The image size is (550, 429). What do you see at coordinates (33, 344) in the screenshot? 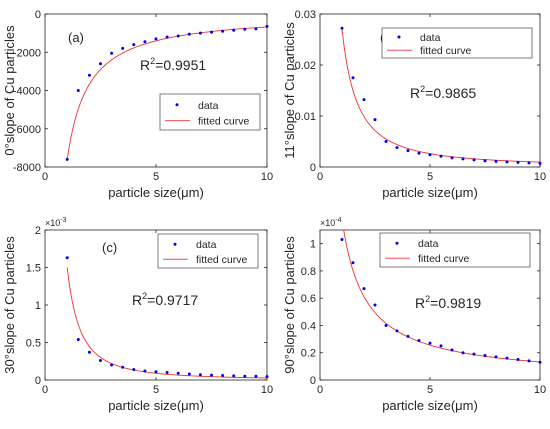
I see `y-tick-label: 0.5` at bounding box center [33, 344].